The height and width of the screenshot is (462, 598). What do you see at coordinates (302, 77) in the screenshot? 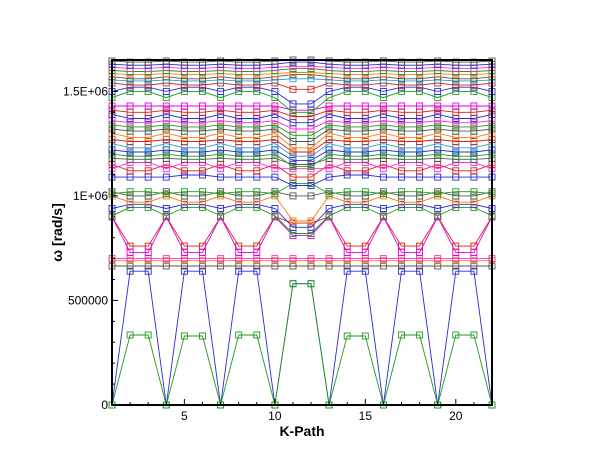
I see `series-32-line` at bounding box center [302, 77].